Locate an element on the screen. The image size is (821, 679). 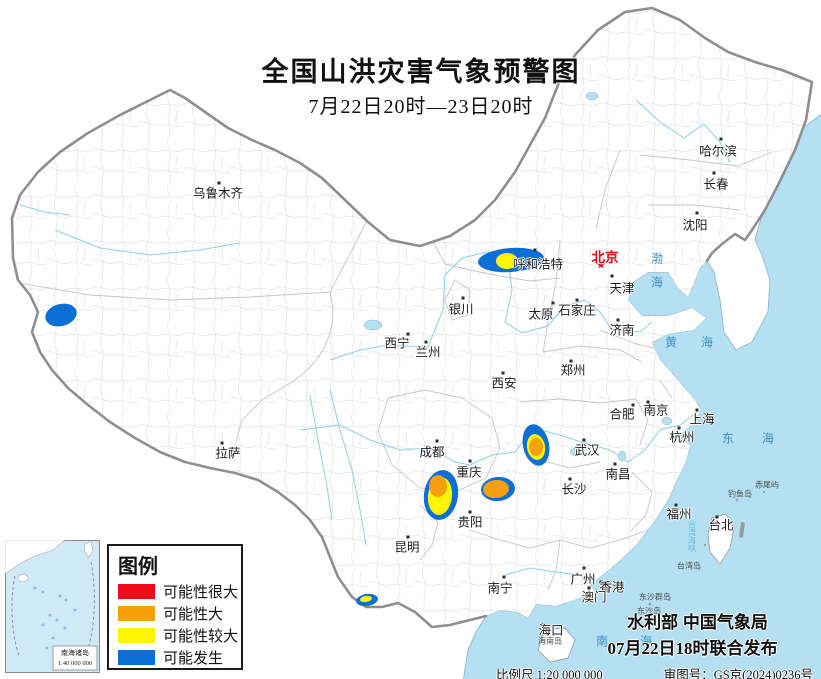
legend-row: 可能性很大 is located at coordinates (179, 592).